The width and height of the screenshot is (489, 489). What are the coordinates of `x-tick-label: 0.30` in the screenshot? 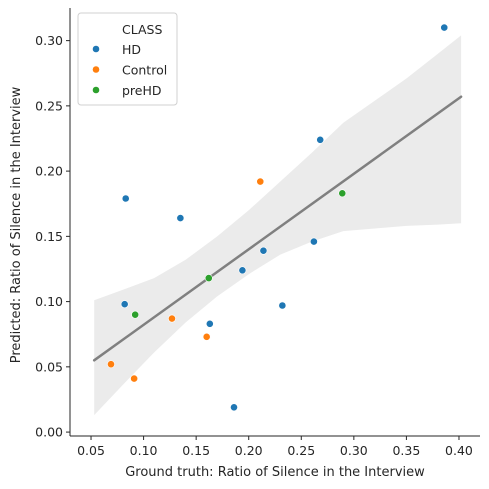 It's located at (354, 450).